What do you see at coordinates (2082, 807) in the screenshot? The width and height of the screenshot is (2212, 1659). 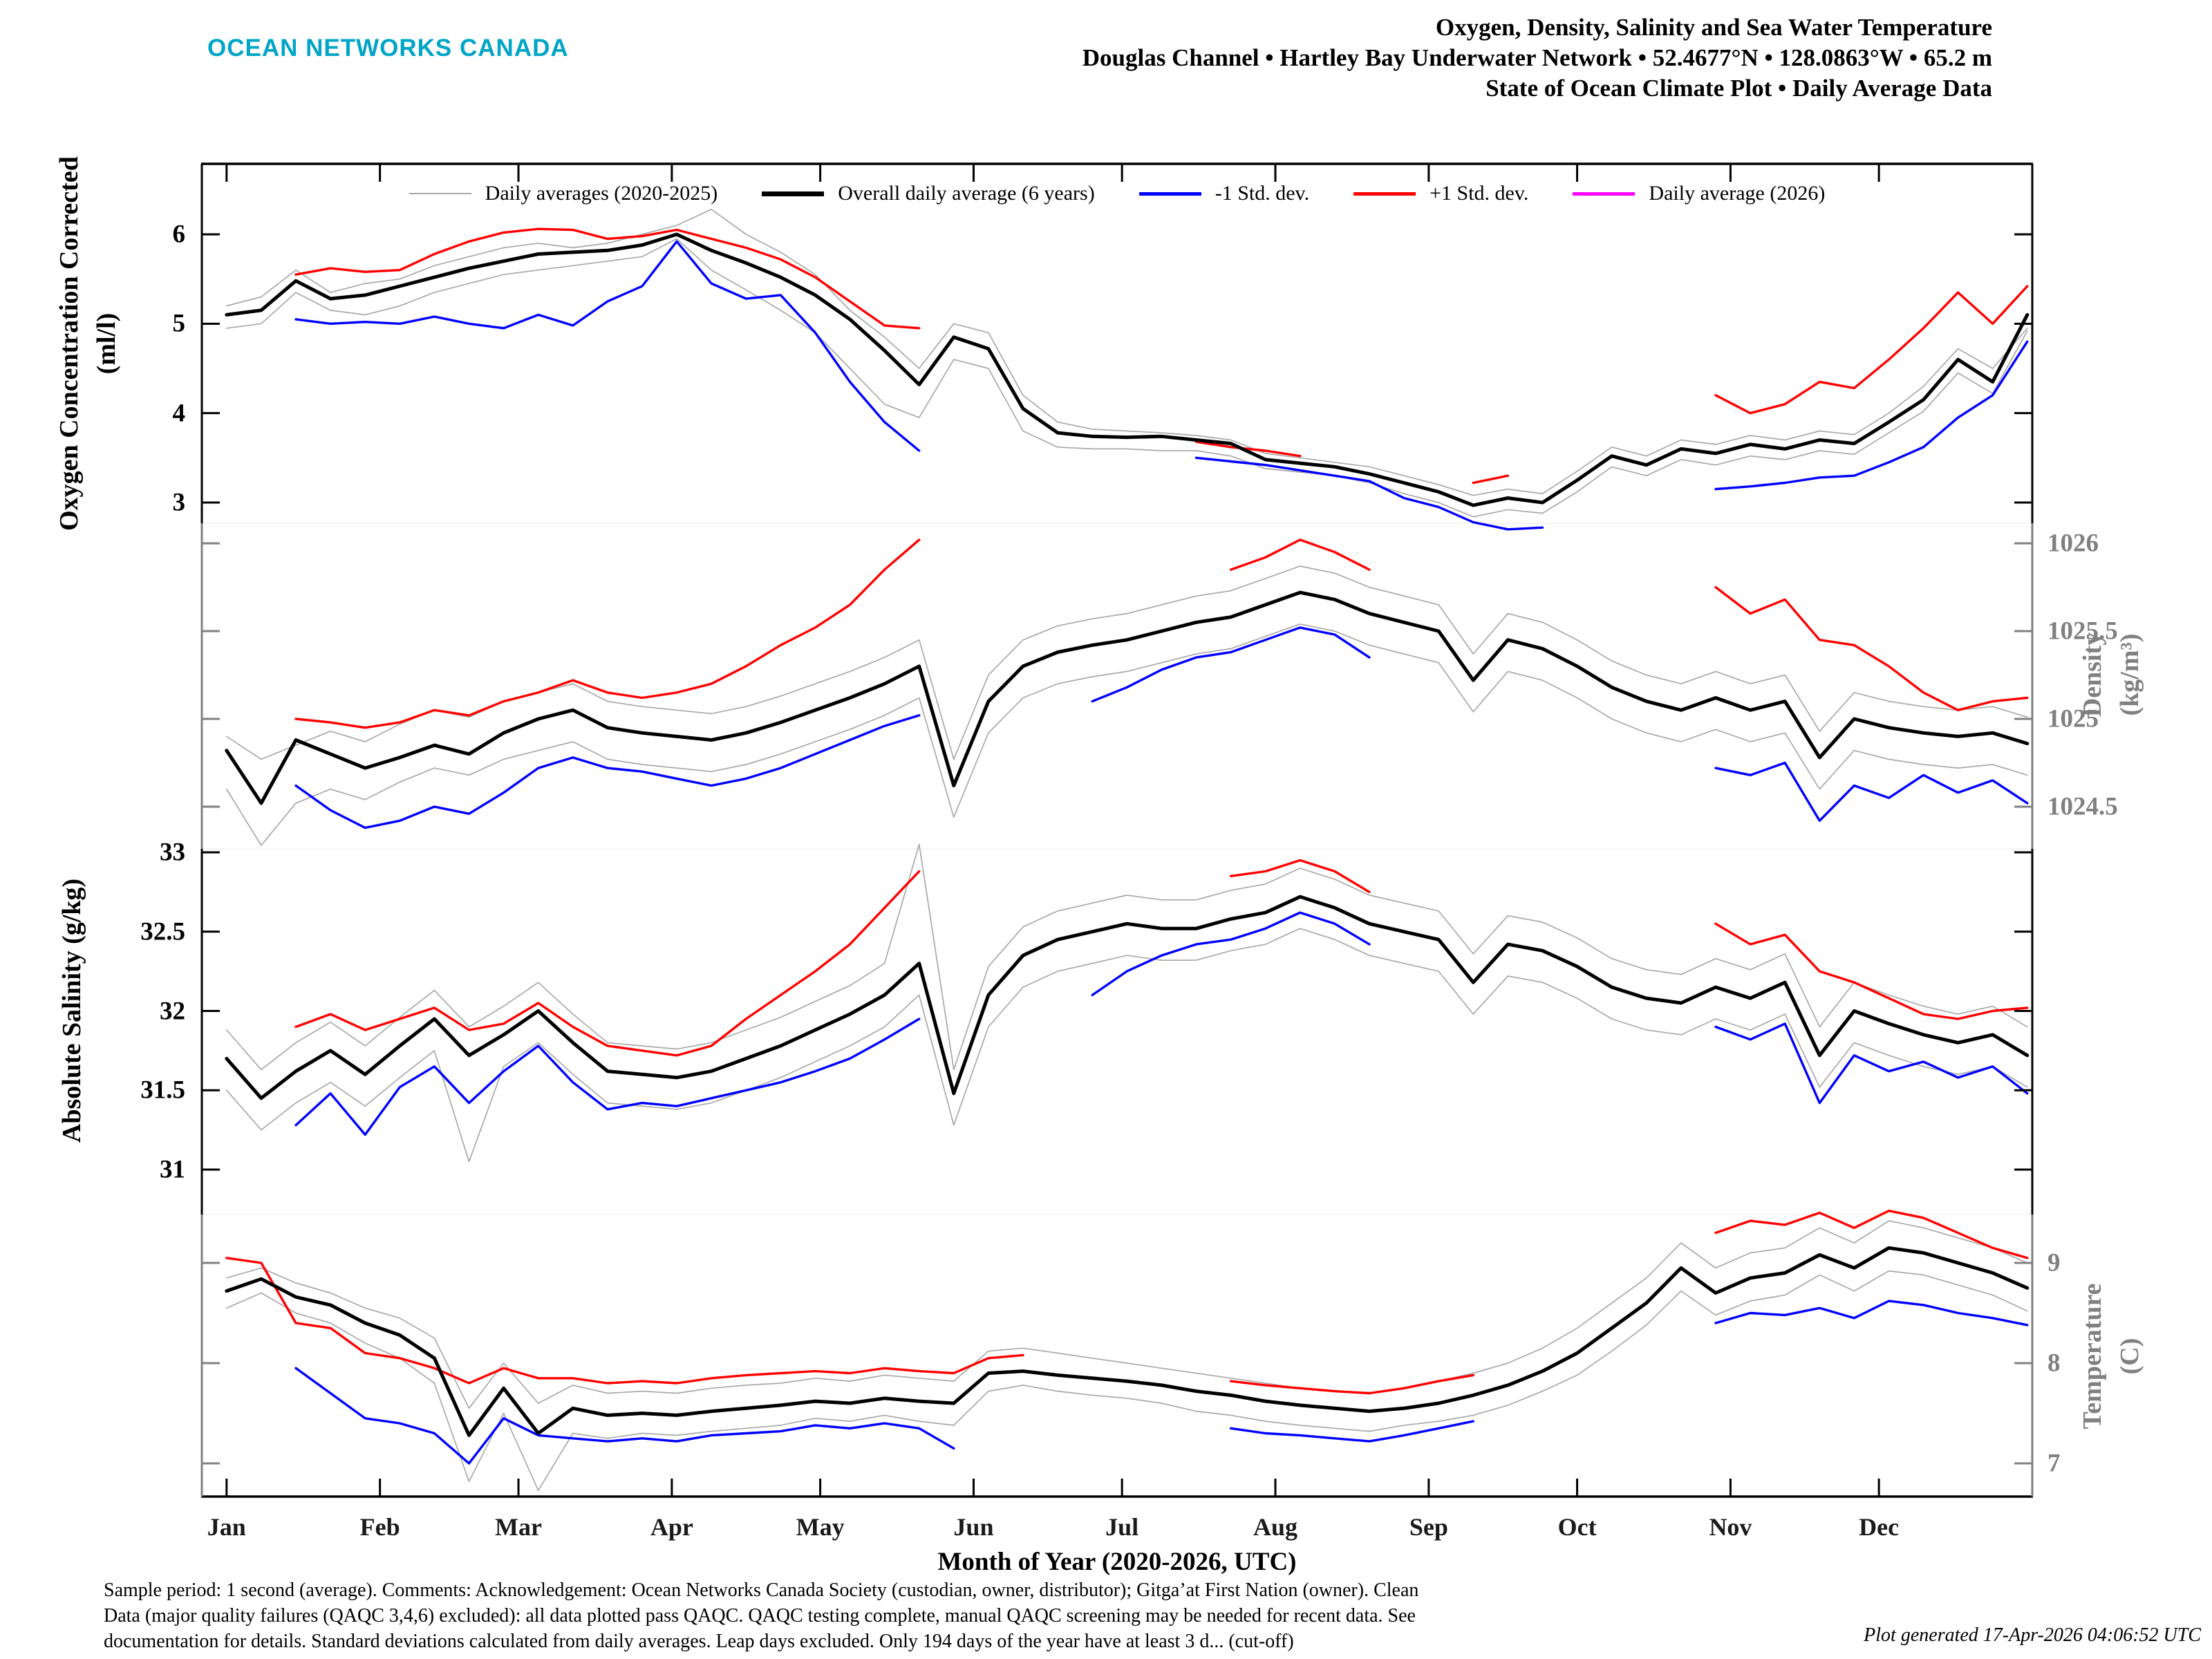 I see `density-tick-label-1024.5: 1024.5` at bounding box center [2082, 807].